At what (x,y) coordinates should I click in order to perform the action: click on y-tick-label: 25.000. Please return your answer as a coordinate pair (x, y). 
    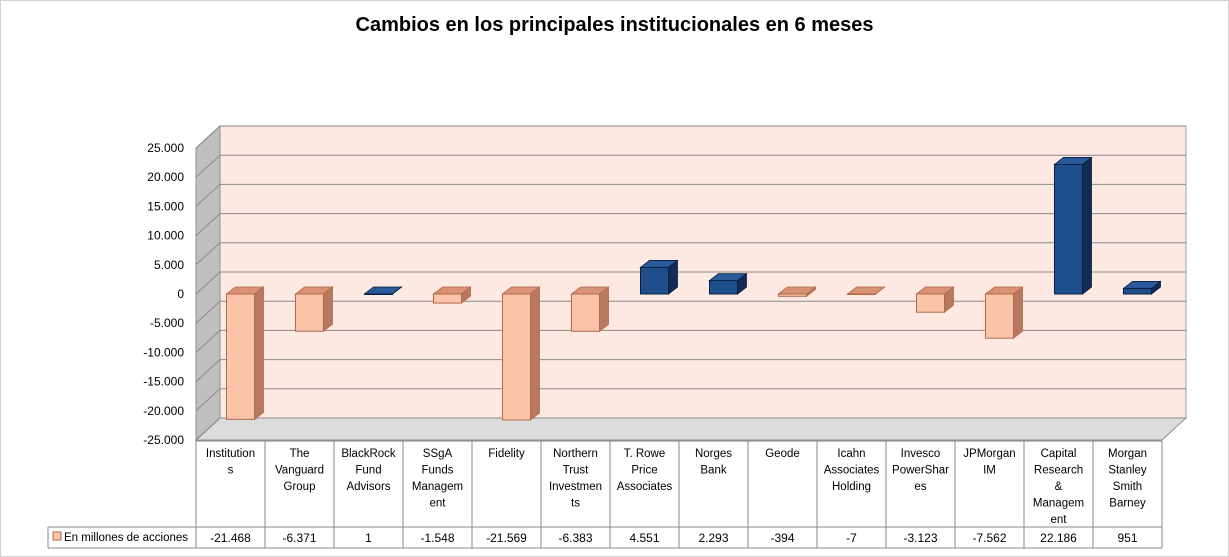
    Looking at the image, I should click on (165, 148).